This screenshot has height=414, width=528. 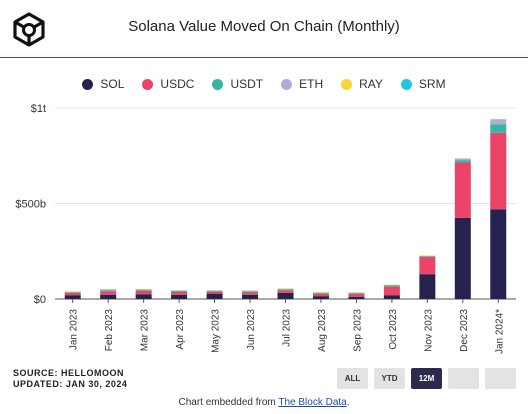 I want to click on x-tick-label: Mar 2023, so click(x=145, y=330).